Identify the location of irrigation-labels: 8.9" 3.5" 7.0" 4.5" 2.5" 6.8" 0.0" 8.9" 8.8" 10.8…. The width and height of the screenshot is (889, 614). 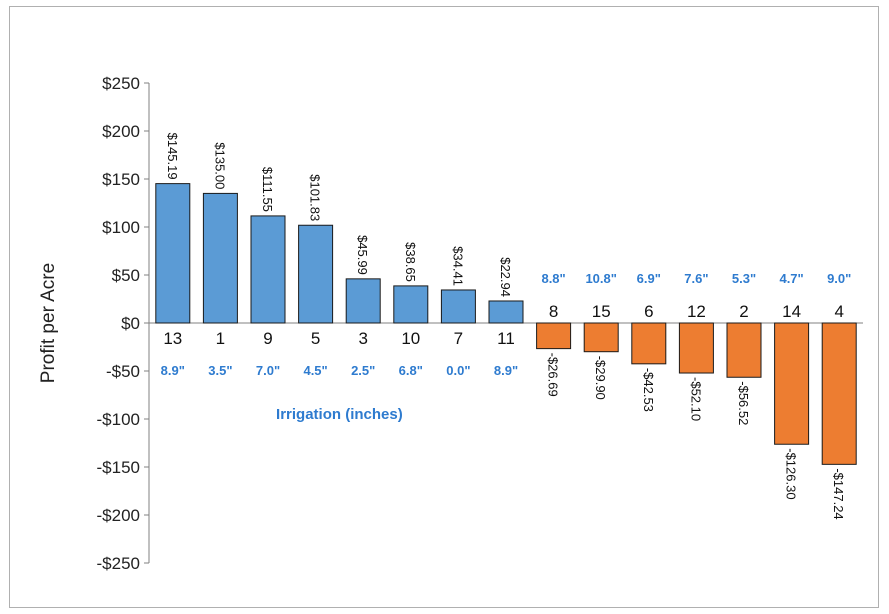
(506, 324).